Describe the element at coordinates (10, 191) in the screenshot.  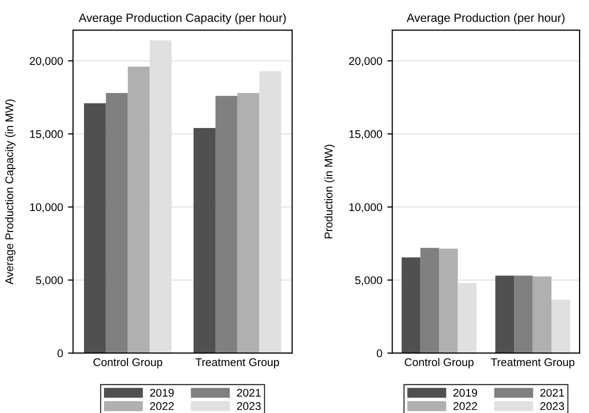
I see `y-axis-title: Average Production Capacity (in MW)` at that location.